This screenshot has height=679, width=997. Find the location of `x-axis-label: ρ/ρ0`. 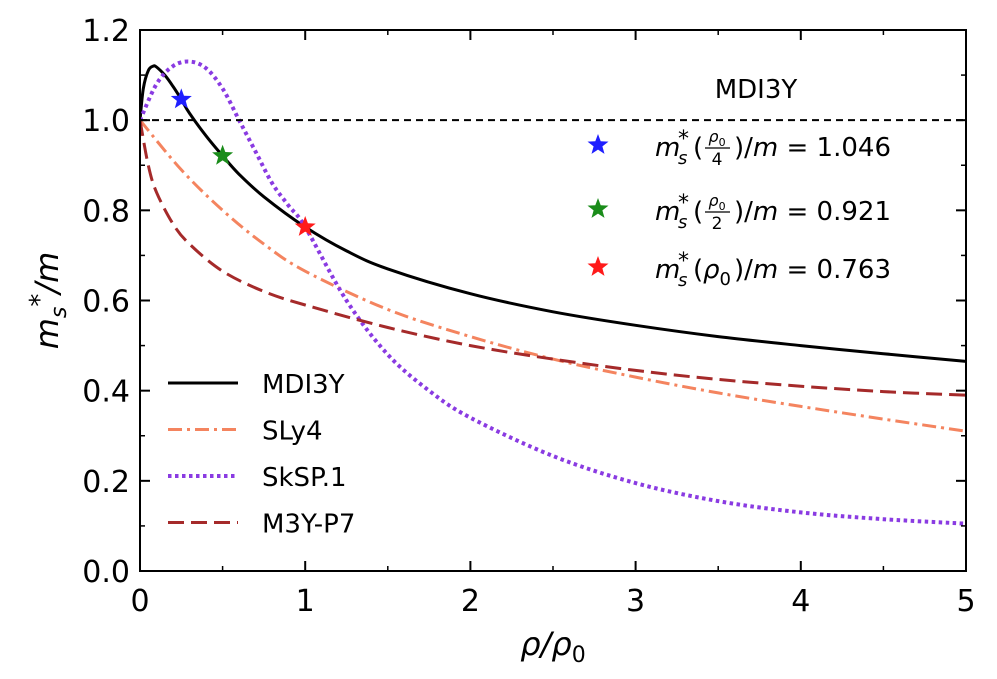

x-axis-label: ρ/ρ0 is located at coordinates (552, 646).